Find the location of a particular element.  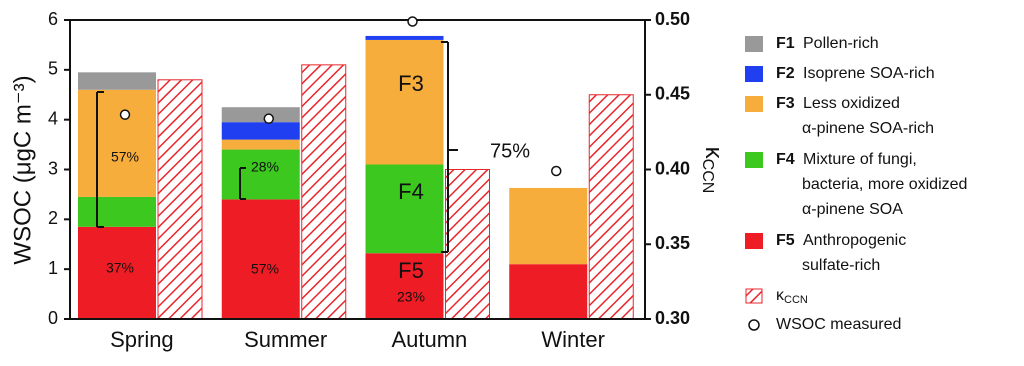

legend-name: F5 is located at coordinates (785, 240).